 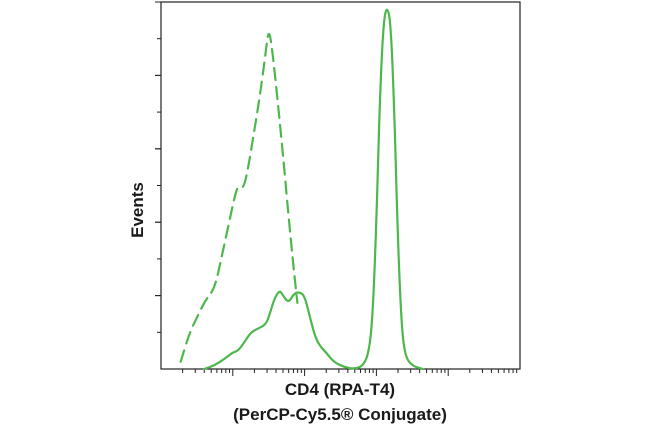 What do you see at coordinates (158, 167) in the screenshot?
I see `y-axis-ticks` at bounding box center [158, 167].